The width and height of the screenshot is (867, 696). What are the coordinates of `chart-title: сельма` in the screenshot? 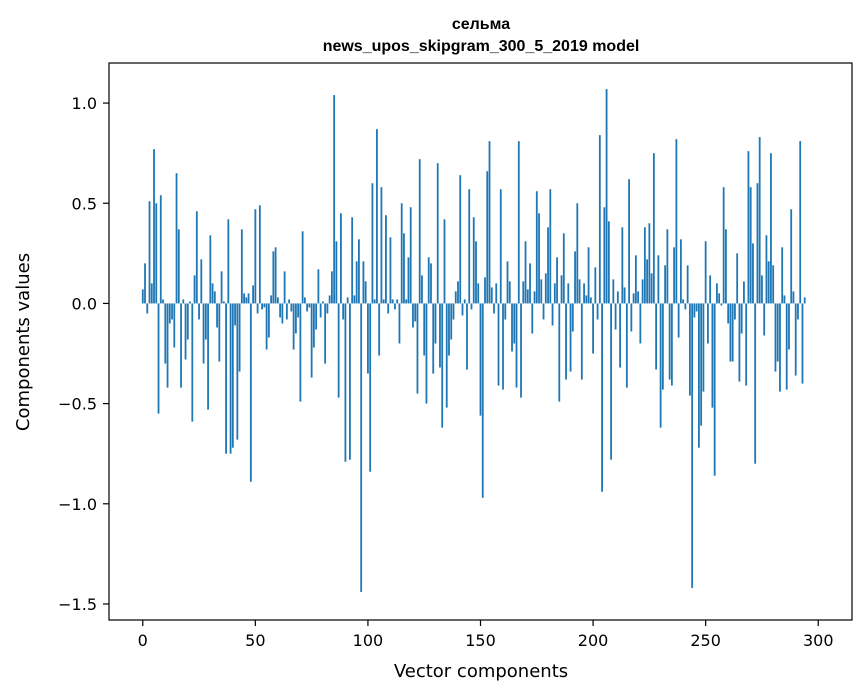 It's located at (481, 24).